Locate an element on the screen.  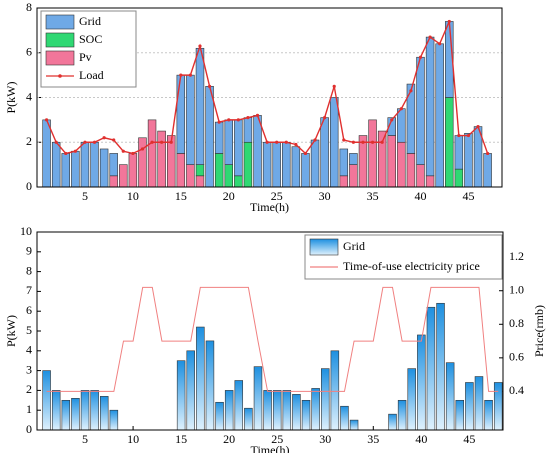
x-tick-label: 35 is located at coordinates (373, 439).